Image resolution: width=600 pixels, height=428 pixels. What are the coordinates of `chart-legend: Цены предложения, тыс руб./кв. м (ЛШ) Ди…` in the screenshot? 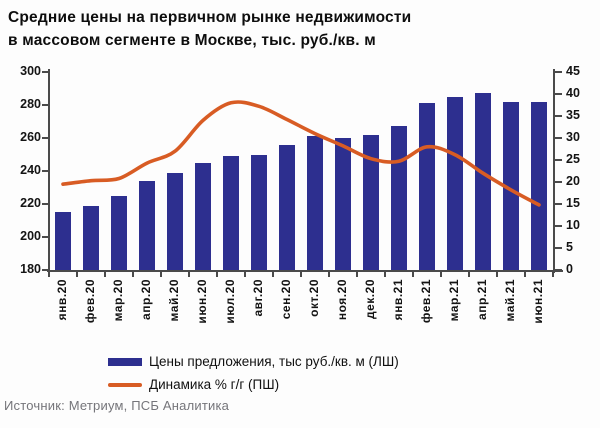 It's located at (253, 373).